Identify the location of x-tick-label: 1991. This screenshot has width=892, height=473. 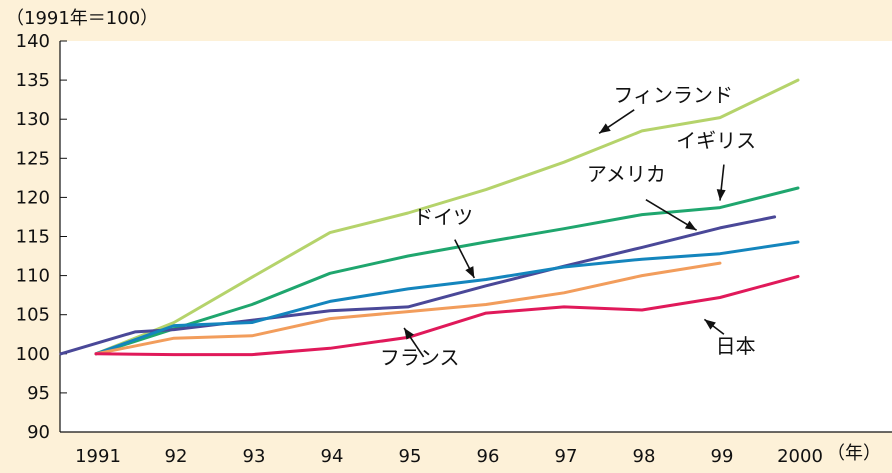
(98, 456).